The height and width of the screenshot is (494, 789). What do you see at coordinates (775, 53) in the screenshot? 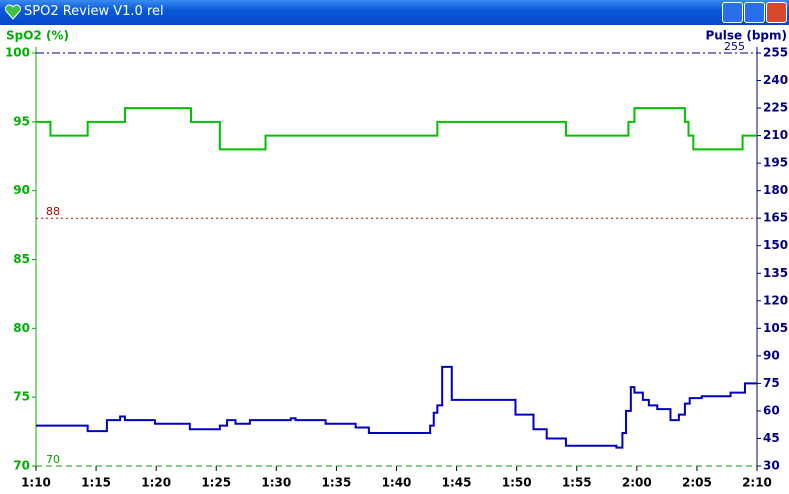
I see `y2-tick-label: 255` at bounding box center [775, 53].